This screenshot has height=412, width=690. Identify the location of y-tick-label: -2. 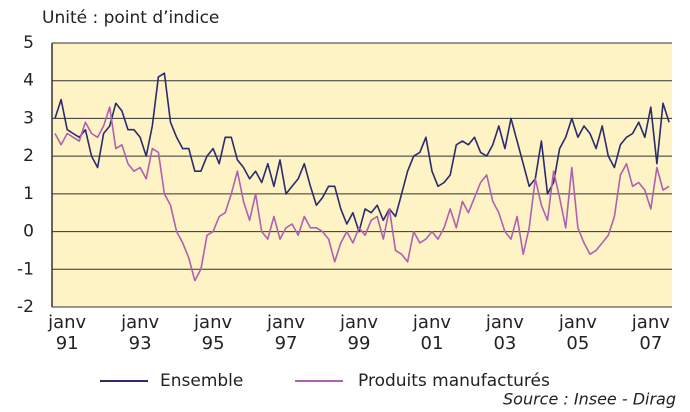
(25, 307).